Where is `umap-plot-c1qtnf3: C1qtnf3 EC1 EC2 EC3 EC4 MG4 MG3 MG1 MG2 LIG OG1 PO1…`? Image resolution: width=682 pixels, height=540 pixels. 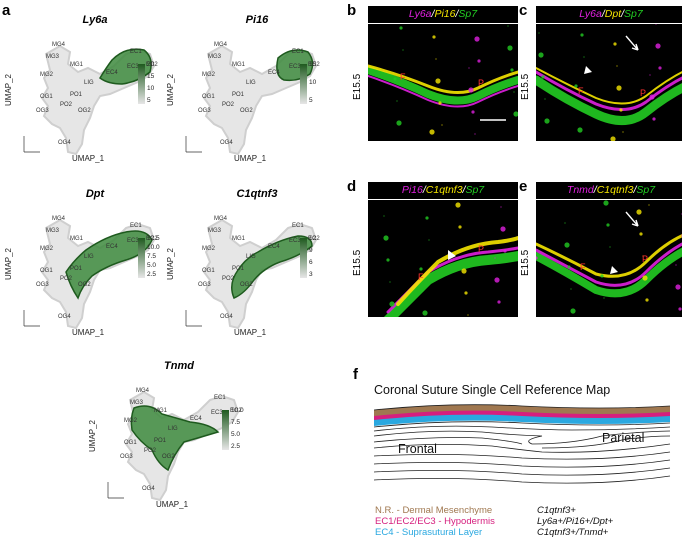 umap-plot-c1qtnf3: C1qtnf3 EC1 EC2 EC3 EC4 MG4 MG3 MG1 MG2 LIG OG1 PO1… is located at coordinates (249, 262).